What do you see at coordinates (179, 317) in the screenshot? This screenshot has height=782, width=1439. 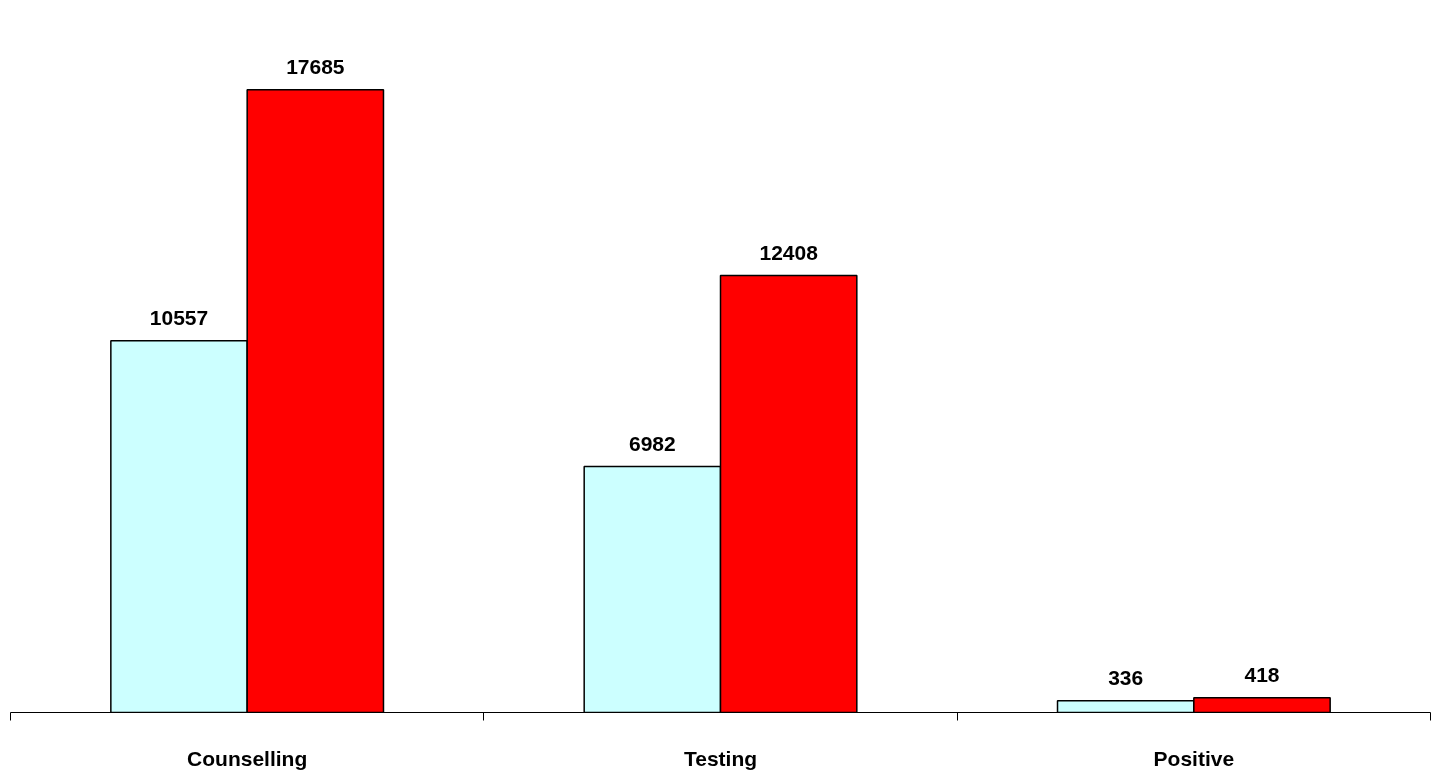 I see `data-label: 10557` at bounding box center [179, 317].